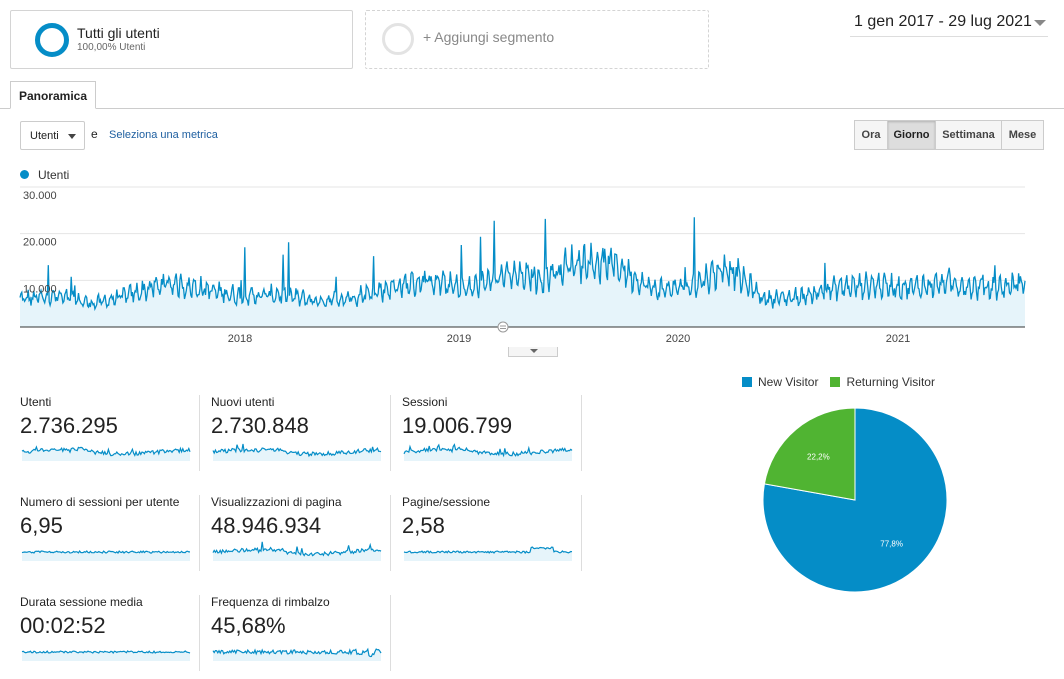 Image resolution: width=1064 pixels, height=679 pixels. Describe the element at coordinates (425, 402) in the screenshot. I see `scorecard-label: Sessioni` at that location.